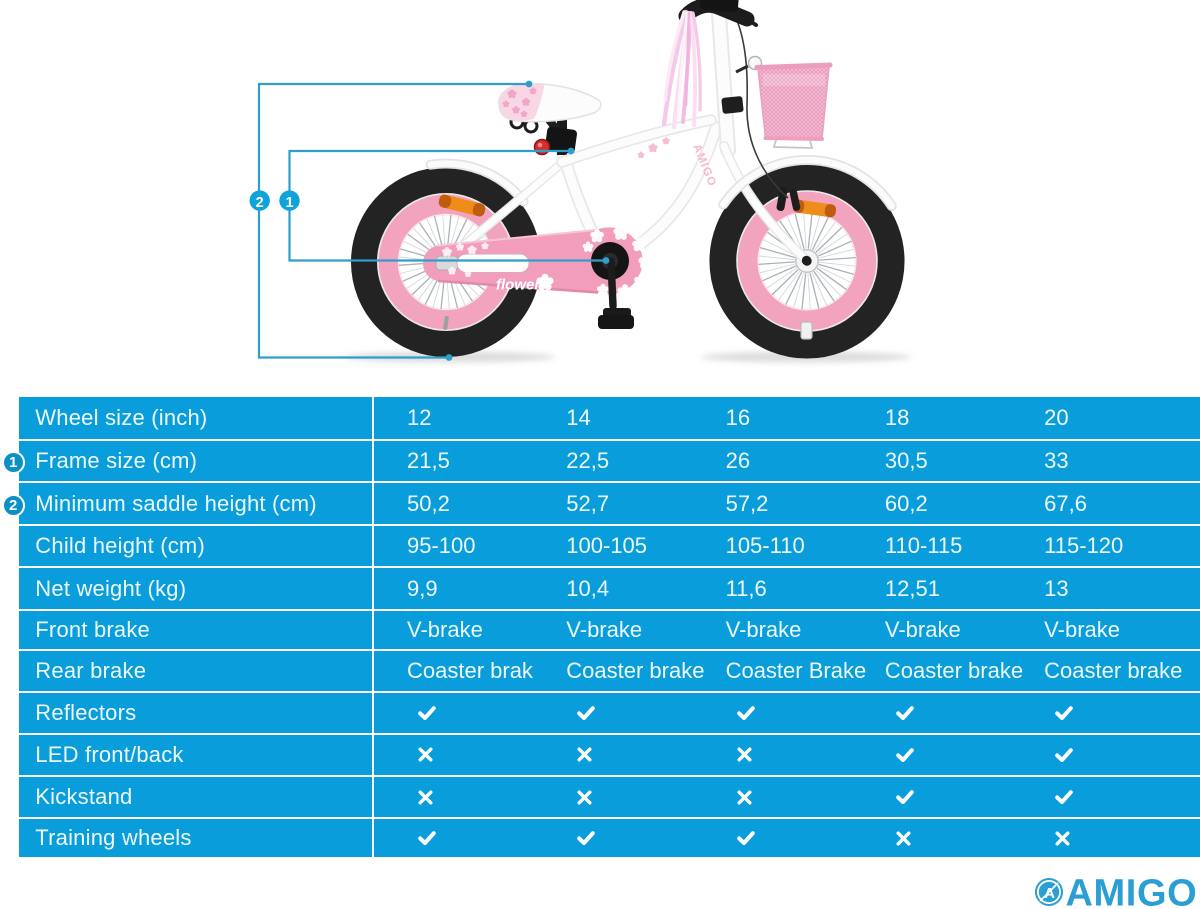 This screenshot has width=1200, height=909. Describe the element at coordinates (518, 285) in the screenshot. I see `svg-text: flower` at that location.